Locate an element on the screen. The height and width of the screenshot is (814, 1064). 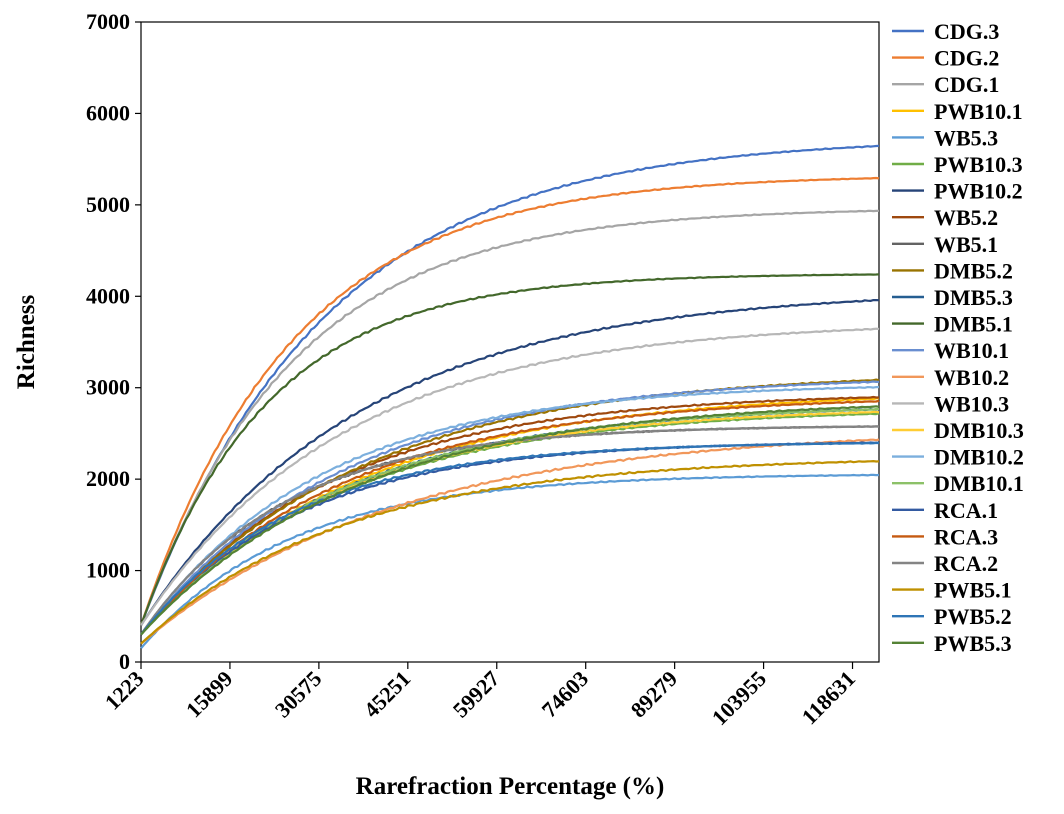
x-tick-label: 103955 is located at coordinates (739, 698).